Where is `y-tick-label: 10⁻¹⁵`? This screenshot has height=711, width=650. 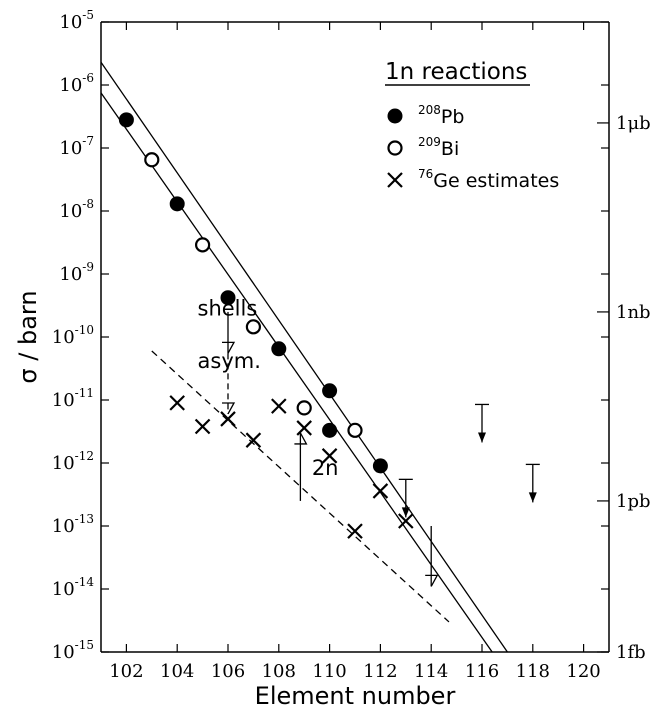 y-tick-label: 10⁻¹⁵ is located at coordinates (73, 650).